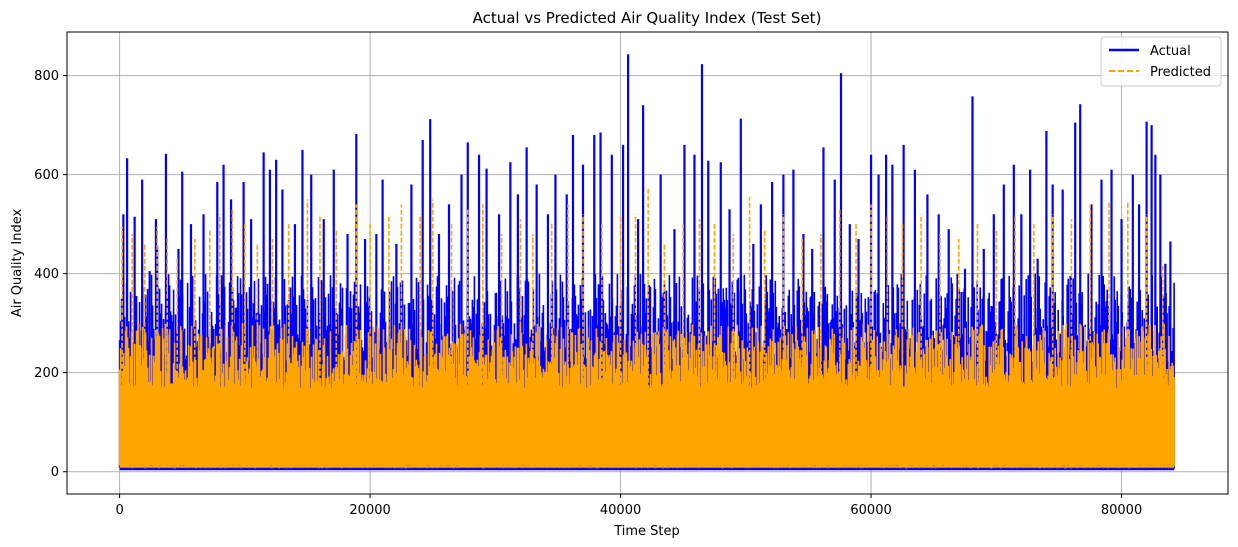 This screenshot has width=1238, height=547. What do you see at coordinates (119, 510) in the screenshot?
I see `x-tick-label: 0` at bounding box center [119, 510].